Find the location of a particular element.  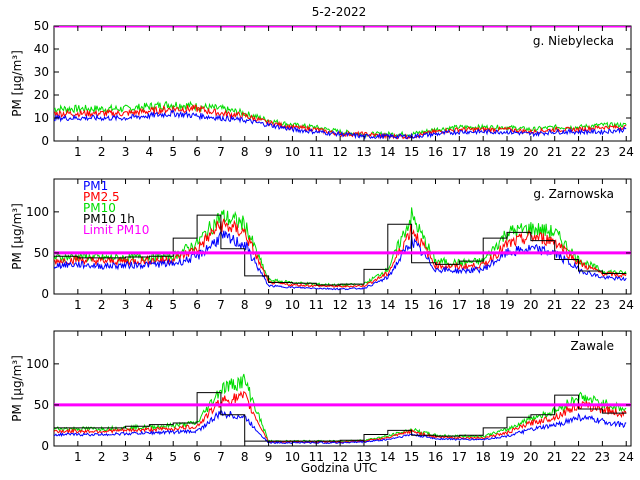

legend-entry: PM10 1h is located at coordinates (109, 219).